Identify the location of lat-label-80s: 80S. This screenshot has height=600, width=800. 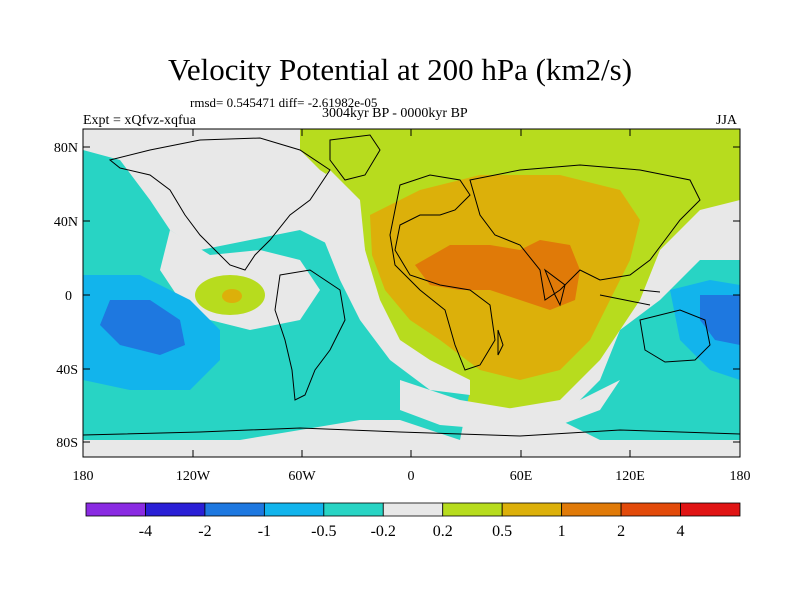
(67, 443).